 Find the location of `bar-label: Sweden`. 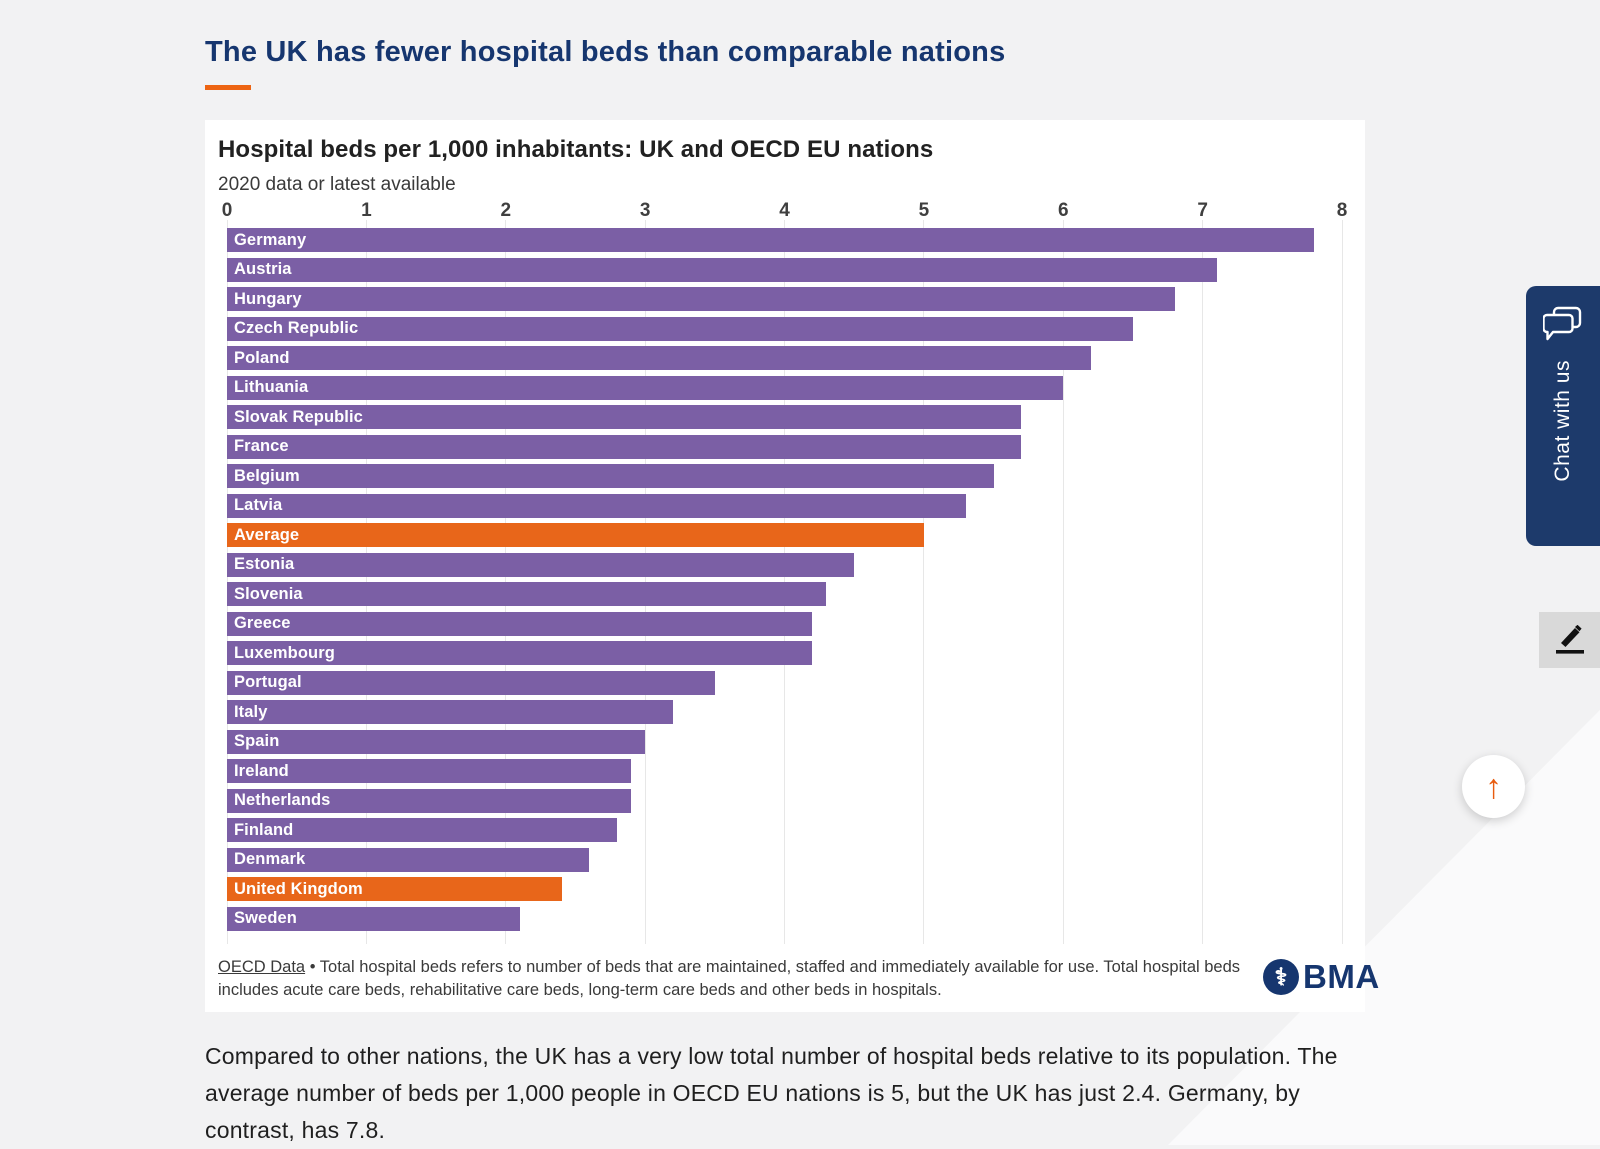

bar-label: Sweden is located at coordinates (265, 918).